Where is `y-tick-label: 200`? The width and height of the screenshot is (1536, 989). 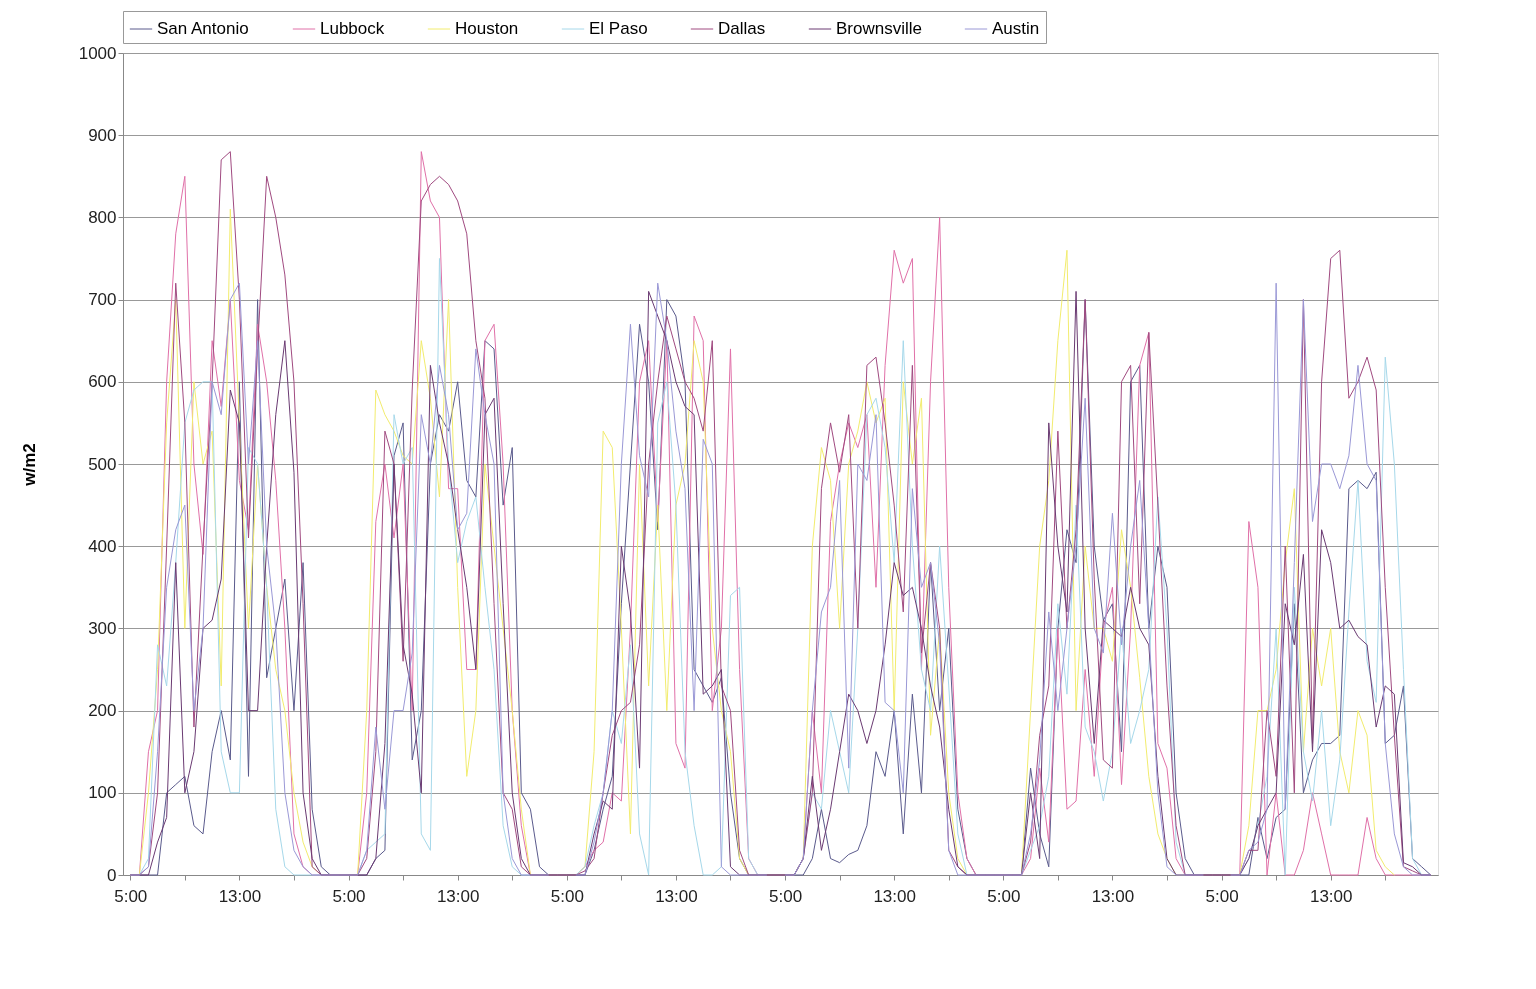 y-tick-label: 200 is located at coordinates (102, 711).